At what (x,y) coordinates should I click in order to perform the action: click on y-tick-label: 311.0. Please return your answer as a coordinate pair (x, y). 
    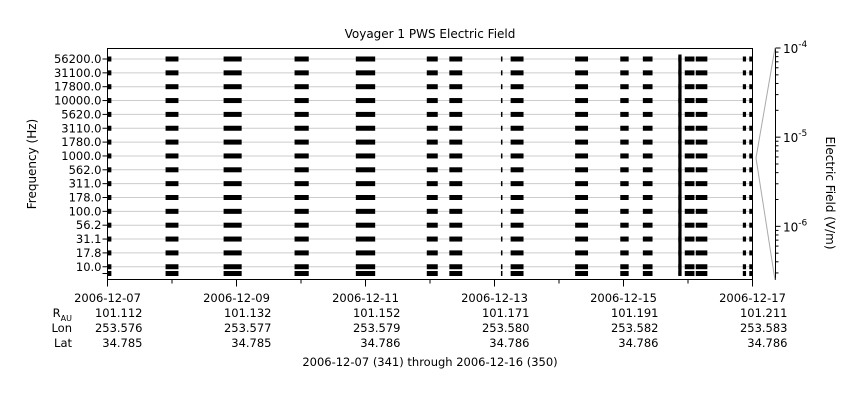
    Looking at the image, I should click on (85, 184).